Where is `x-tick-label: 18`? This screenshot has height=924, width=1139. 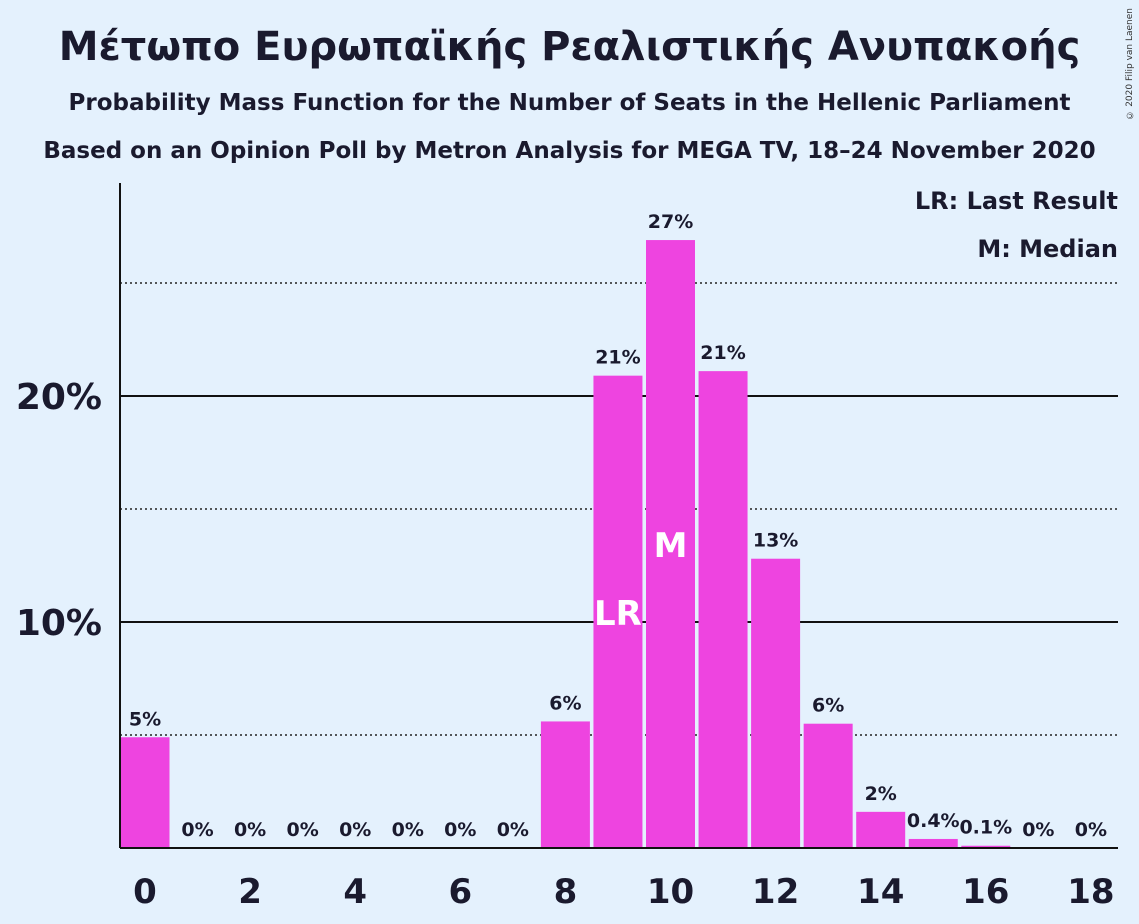 x-tick-label: 18 is located at coordinates (1090, 892).